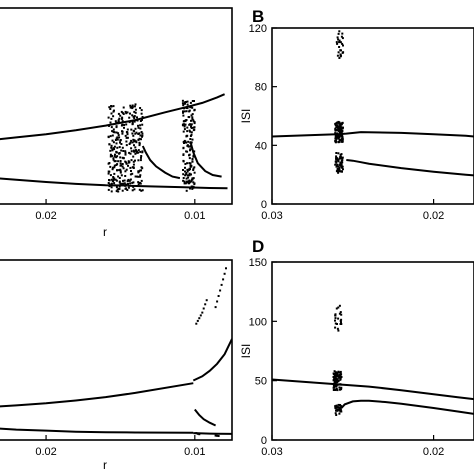 This screenshot has height=474, width=474. Describe the element at coordinates (105, 465) in the screenshot. I see `x-axis-label: r` at that location.